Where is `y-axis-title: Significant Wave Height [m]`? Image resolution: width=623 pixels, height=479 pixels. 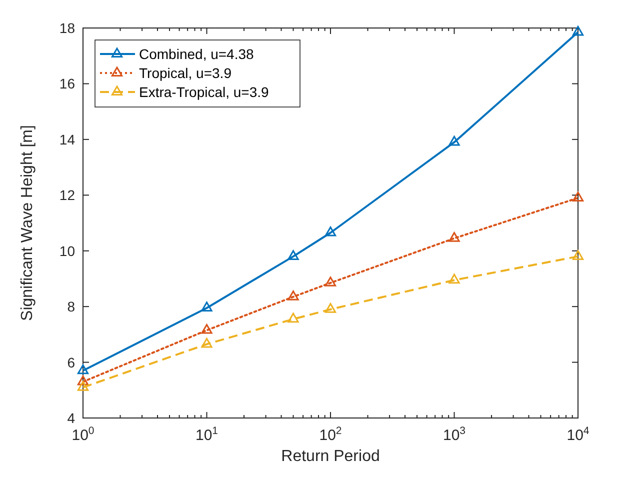 y-axis-title: Significant Wave Height [m] is located at coordinates (27, 223).